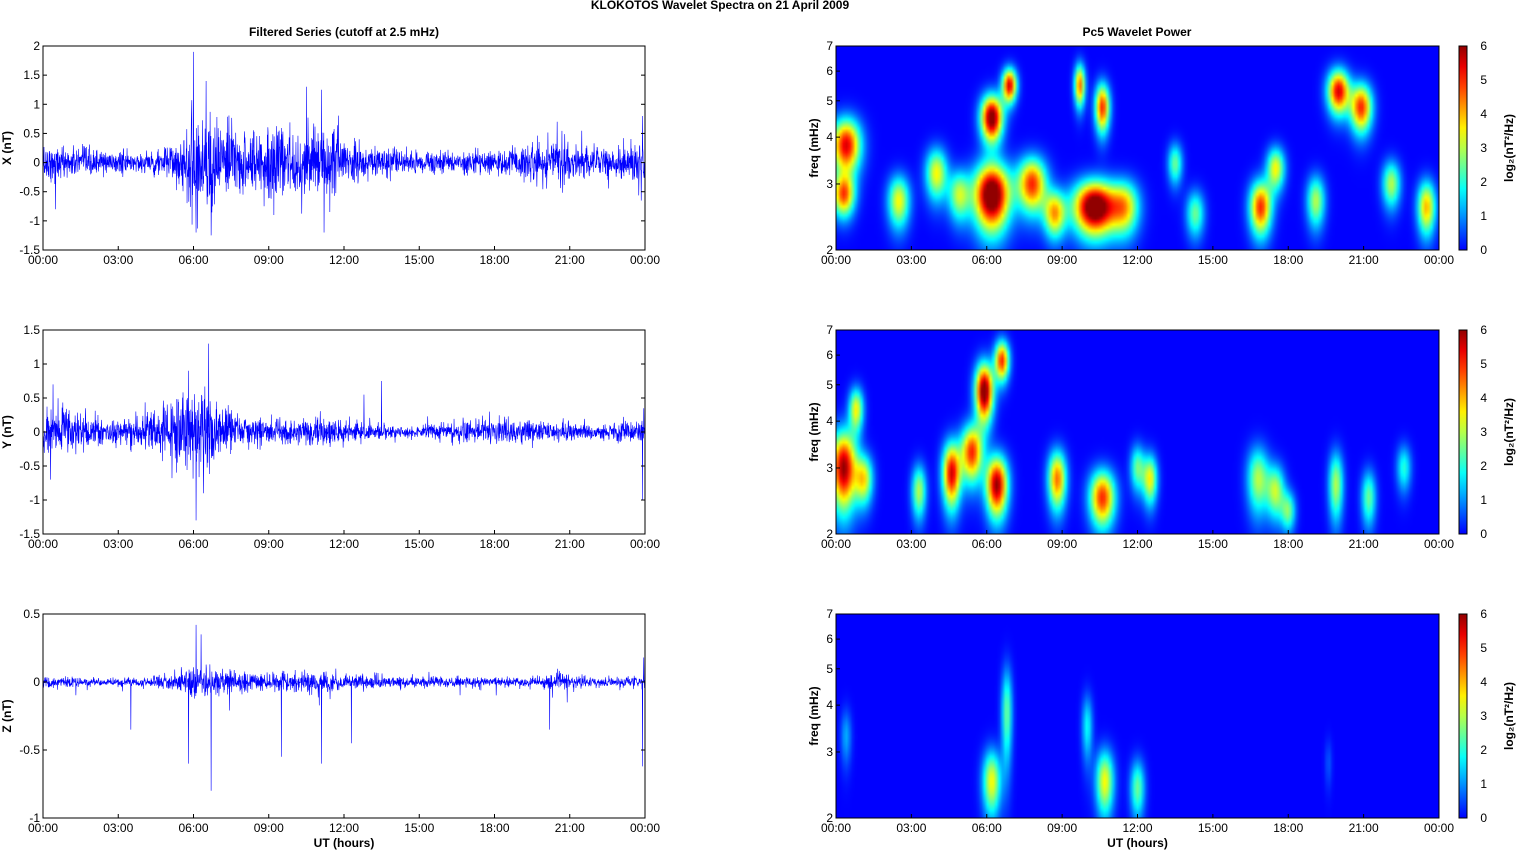 The height and width of the screenshot is (851, 1522). Describe the element at coordinates (1509, 716) in the screenshot. I see `colorbar-label: log₂(nT²/Hz)` at that location.